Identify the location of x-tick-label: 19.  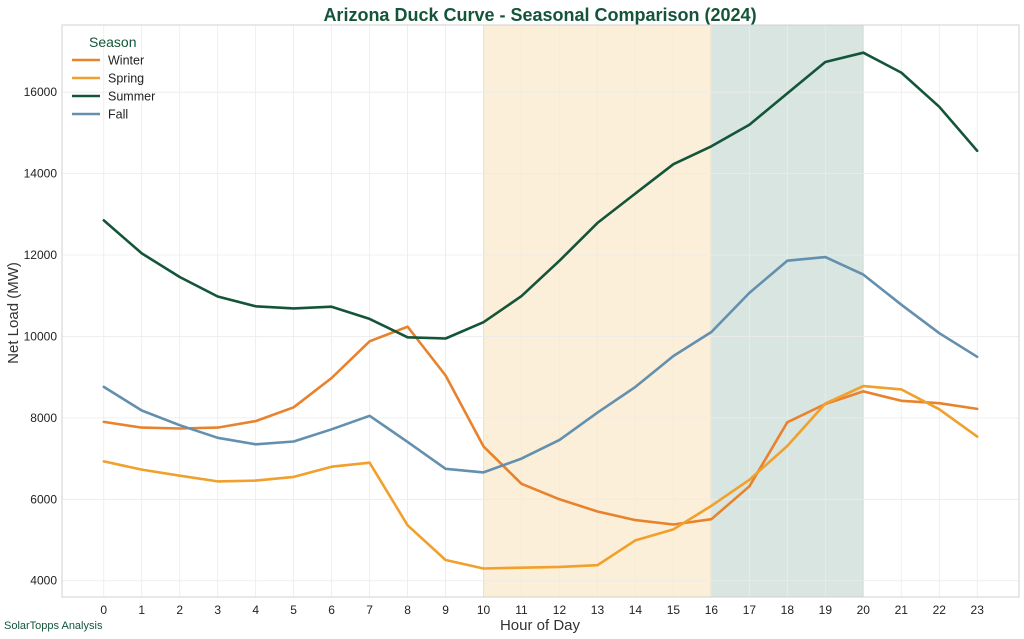
(826, 610).